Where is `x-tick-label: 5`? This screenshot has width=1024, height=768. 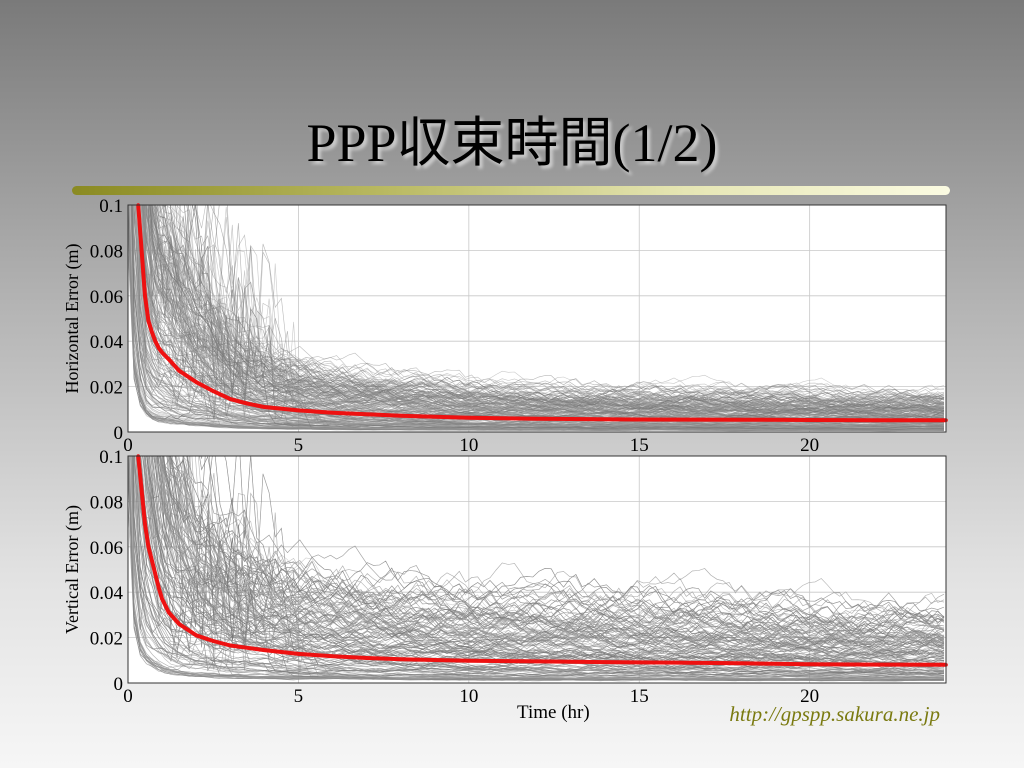
x-tick-label: 5 is located at coordinates (299, 696).